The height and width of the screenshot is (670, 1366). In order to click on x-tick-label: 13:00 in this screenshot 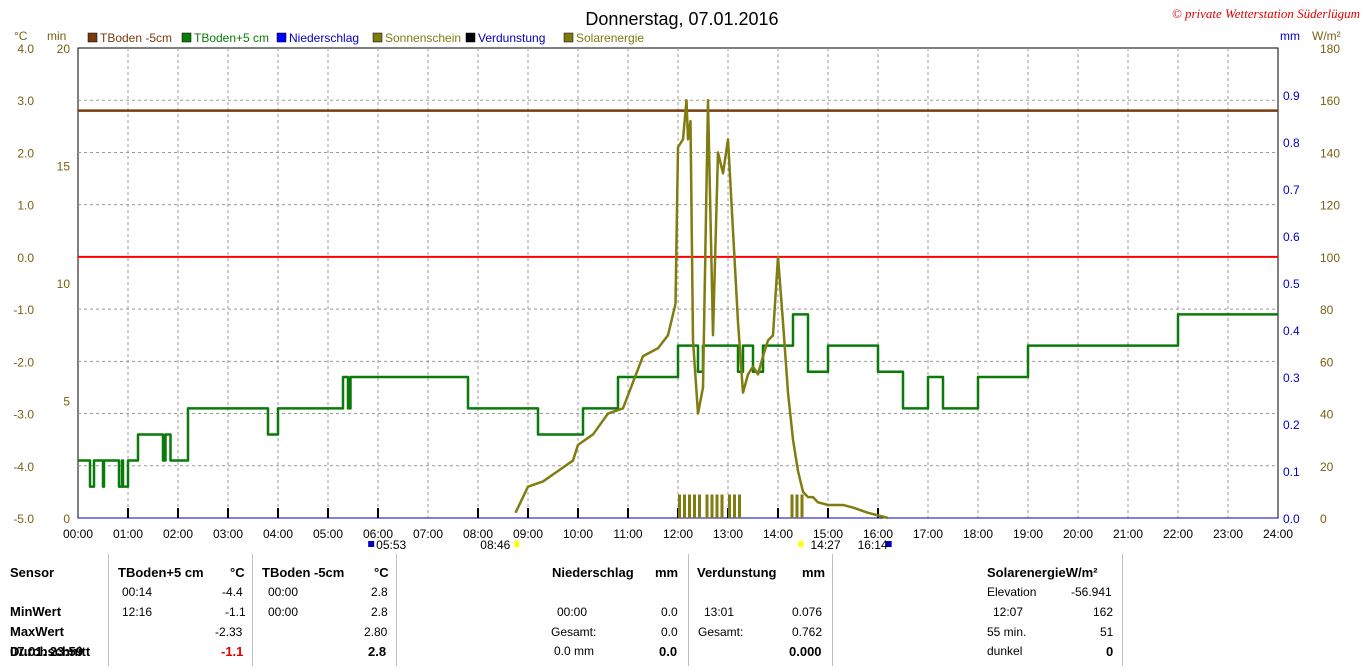, I will do `click(728, 534)`.